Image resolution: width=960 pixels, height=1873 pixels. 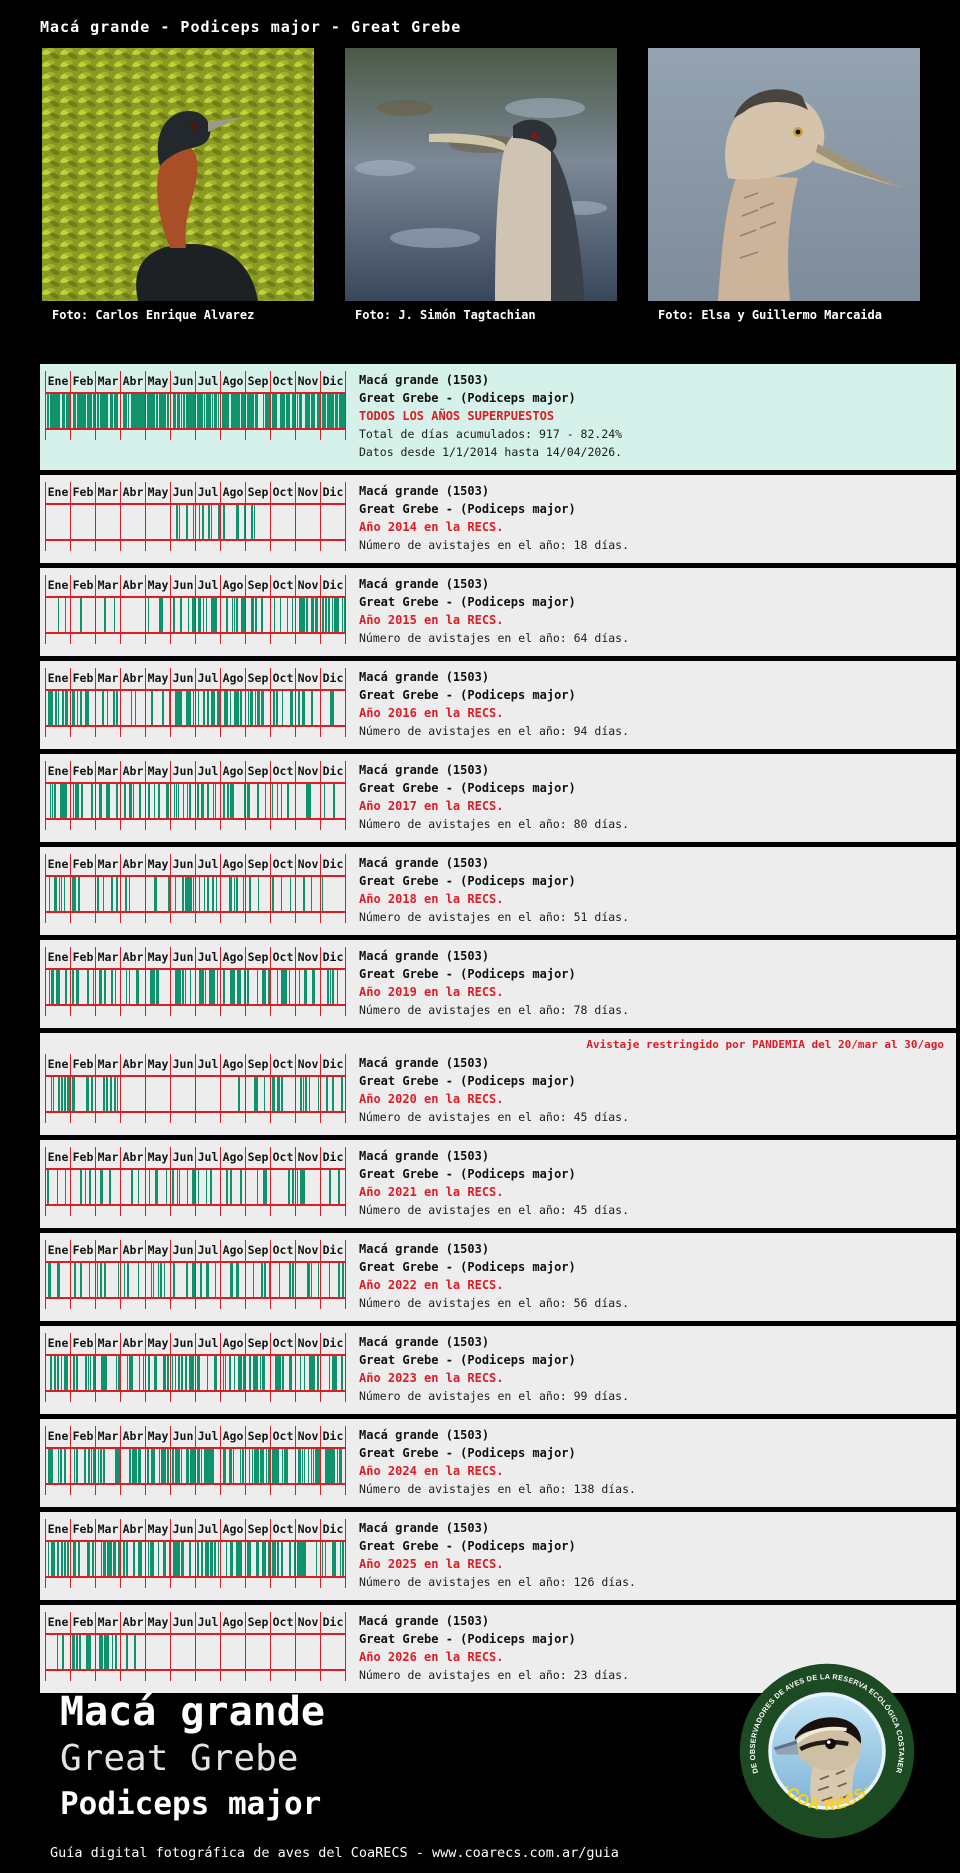 What do you see at coordinates (132, 957) in the screenshot?
I see `month-label: Abr` at bounding box center [132, 957].